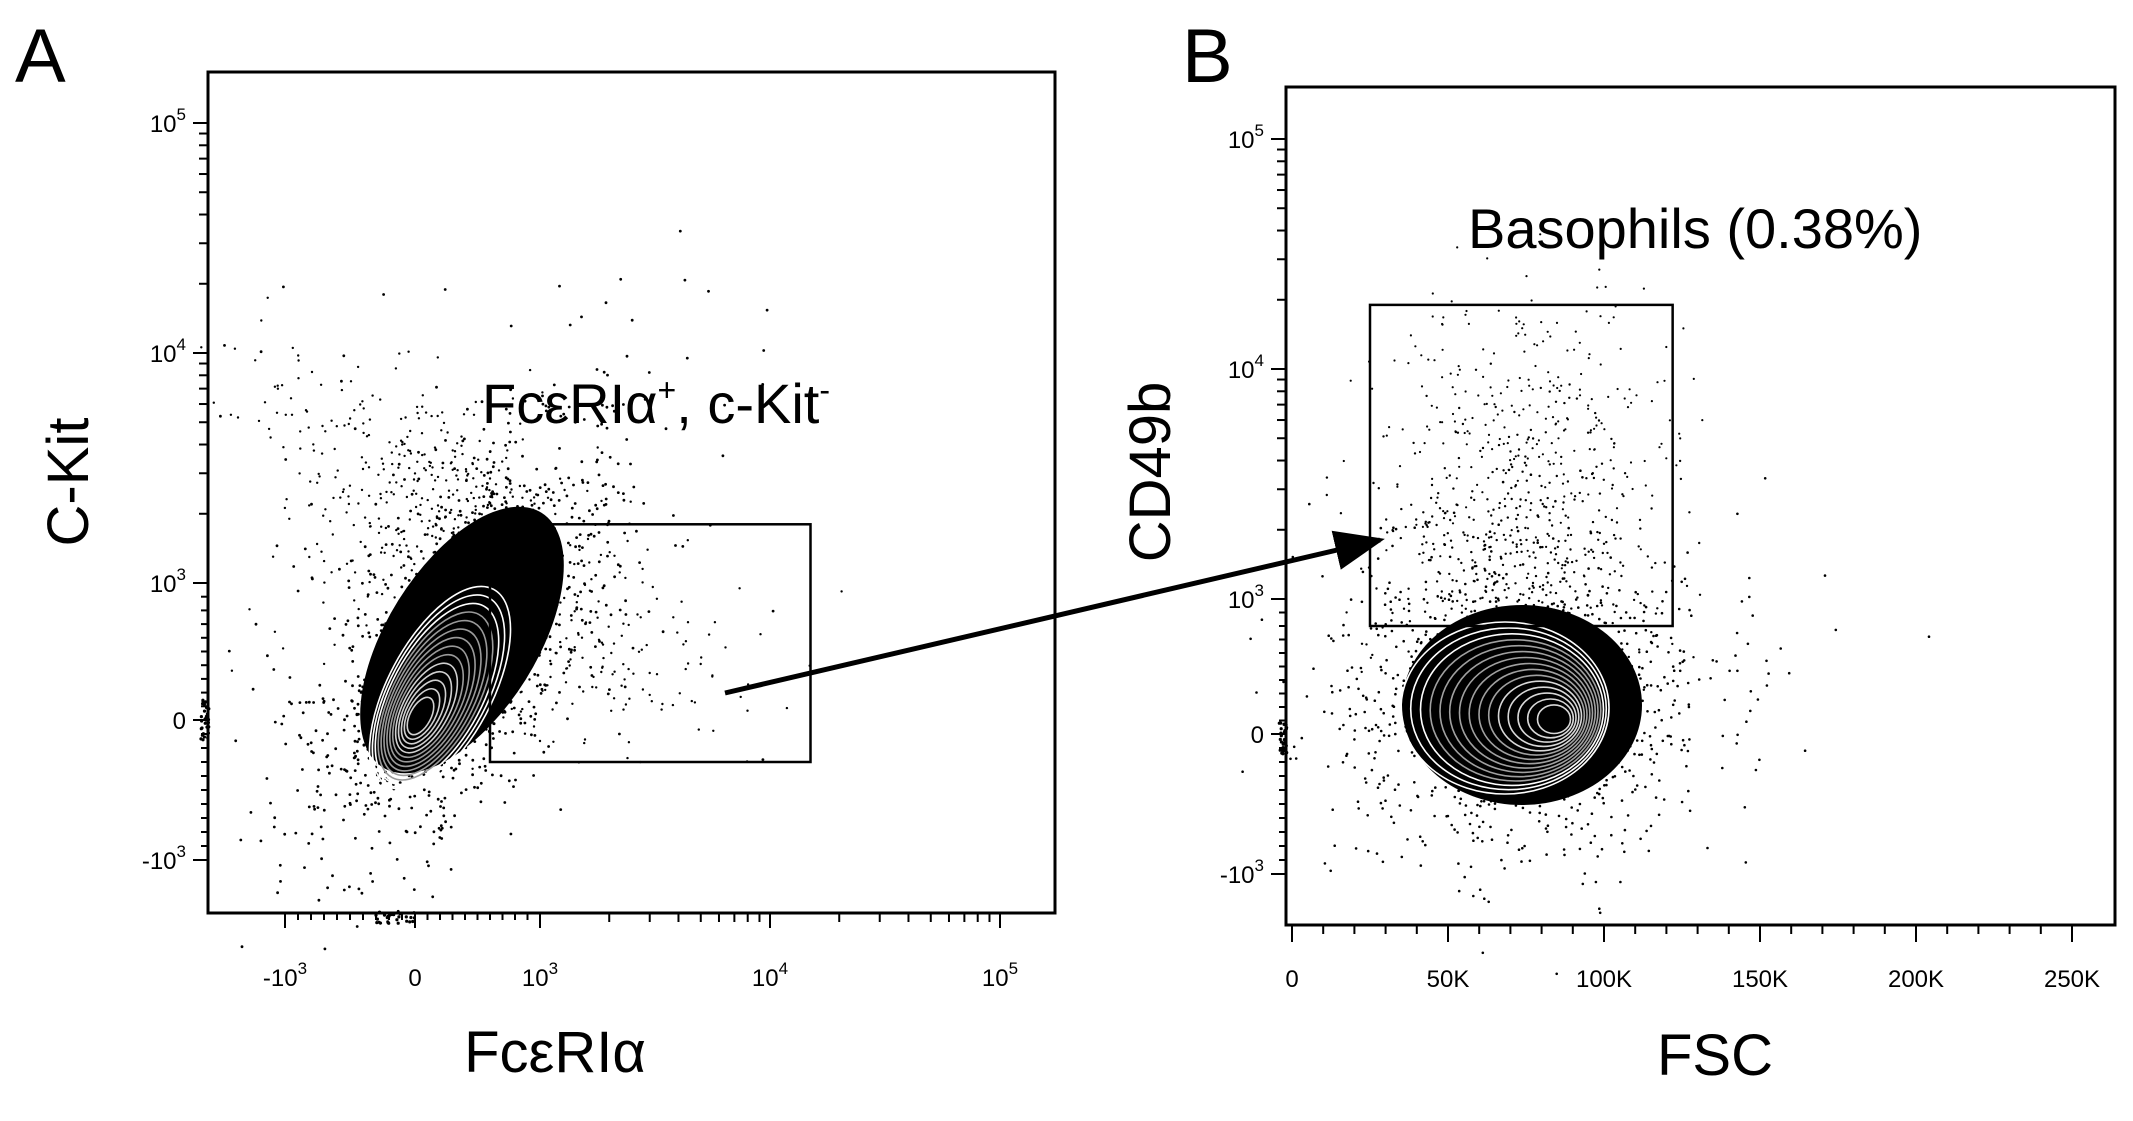 The height and width of the screenshot is (1121, 2133). I want to click on panel-b-contour, so click(1550, 718).